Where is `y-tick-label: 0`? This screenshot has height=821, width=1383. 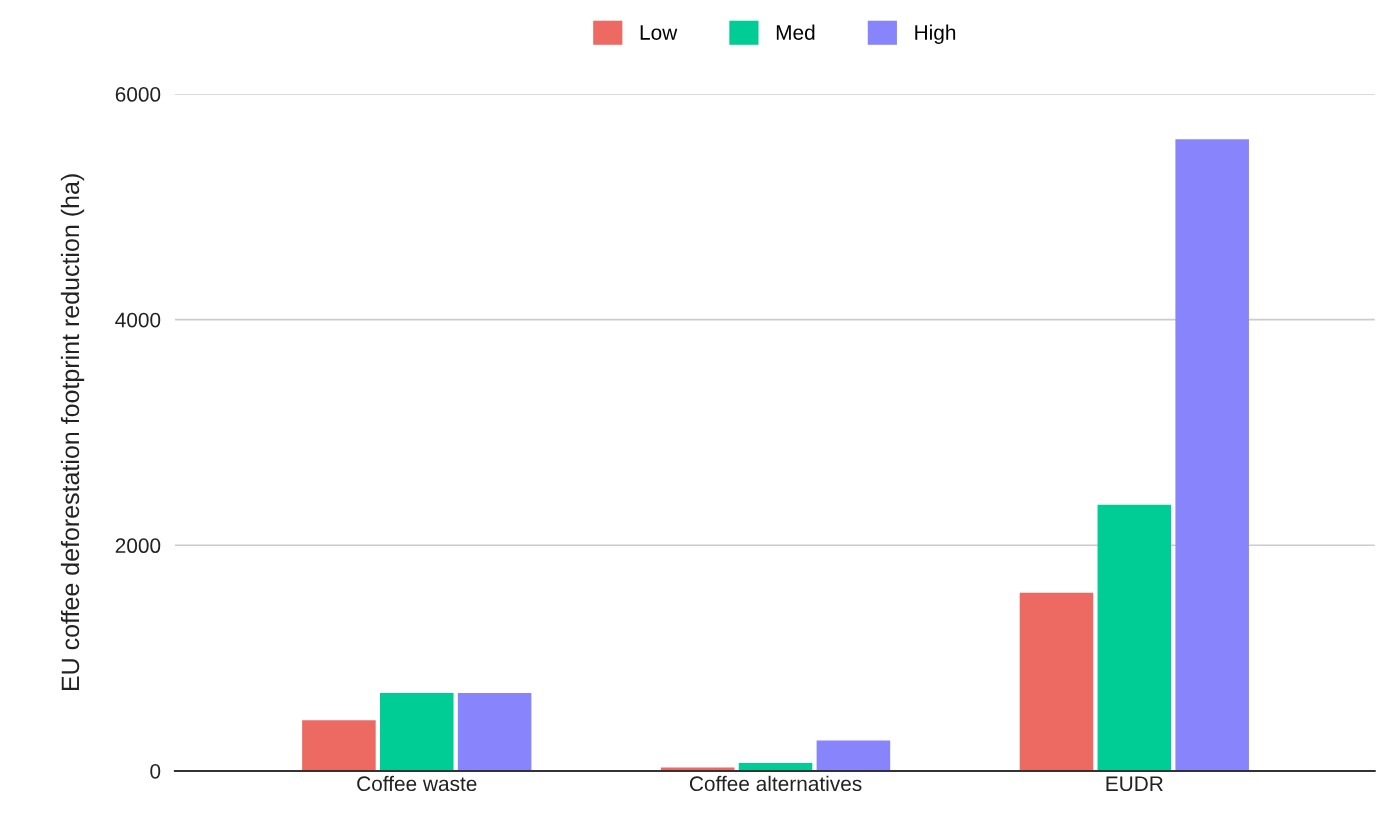
y-tick-label: 0 is located at coordinates (155, 771).